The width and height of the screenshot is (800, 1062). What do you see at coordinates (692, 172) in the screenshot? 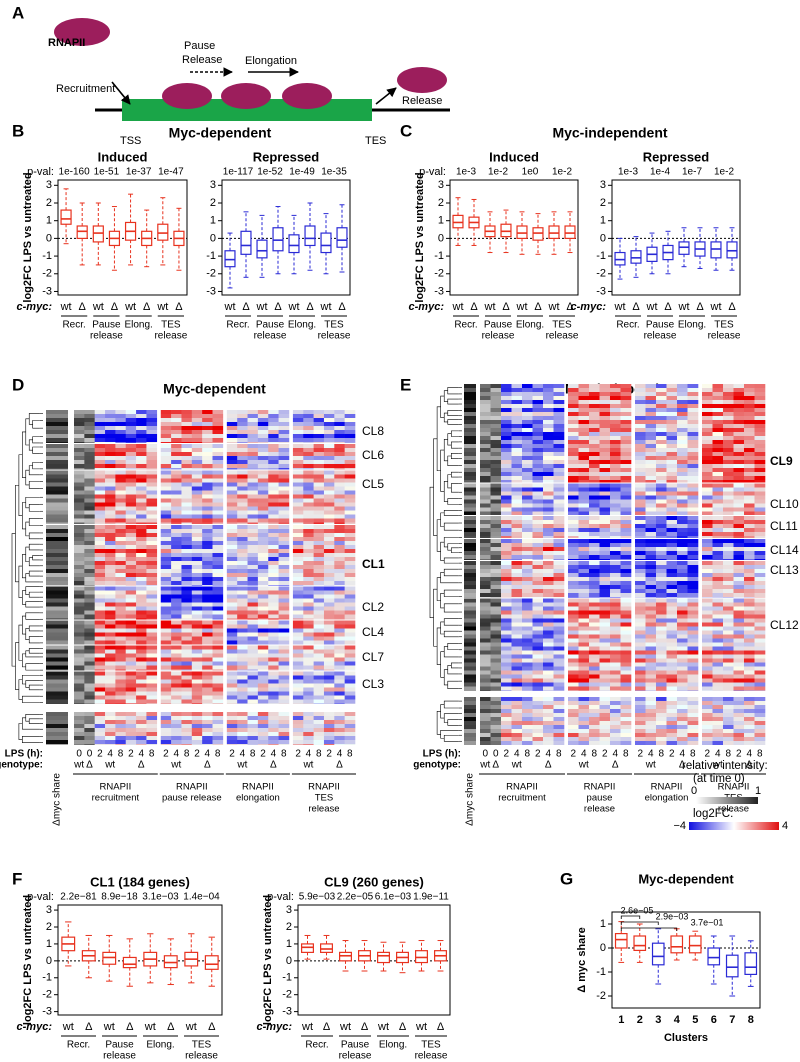
I see `pval: 1e-7` at bounding box center [692, 172].